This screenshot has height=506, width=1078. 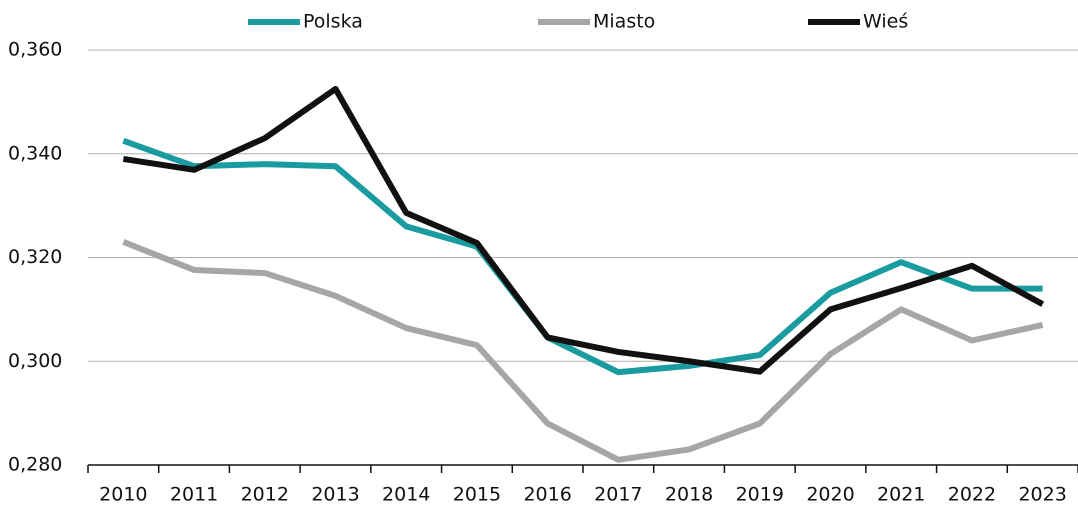 What do you see at coordinates (689, 495) in the screenshot?
I see `x-tick-label: 2018` at bounding box center [689, 495].